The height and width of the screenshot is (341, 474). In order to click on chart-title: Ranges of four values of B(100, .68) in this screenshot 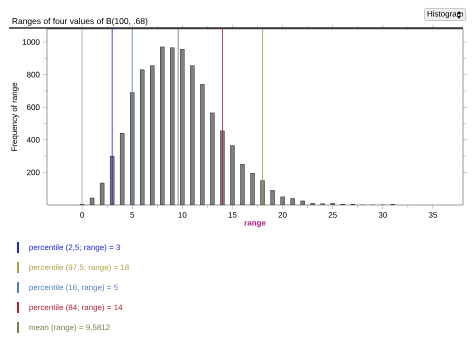, I will do `click(80, 22)`.